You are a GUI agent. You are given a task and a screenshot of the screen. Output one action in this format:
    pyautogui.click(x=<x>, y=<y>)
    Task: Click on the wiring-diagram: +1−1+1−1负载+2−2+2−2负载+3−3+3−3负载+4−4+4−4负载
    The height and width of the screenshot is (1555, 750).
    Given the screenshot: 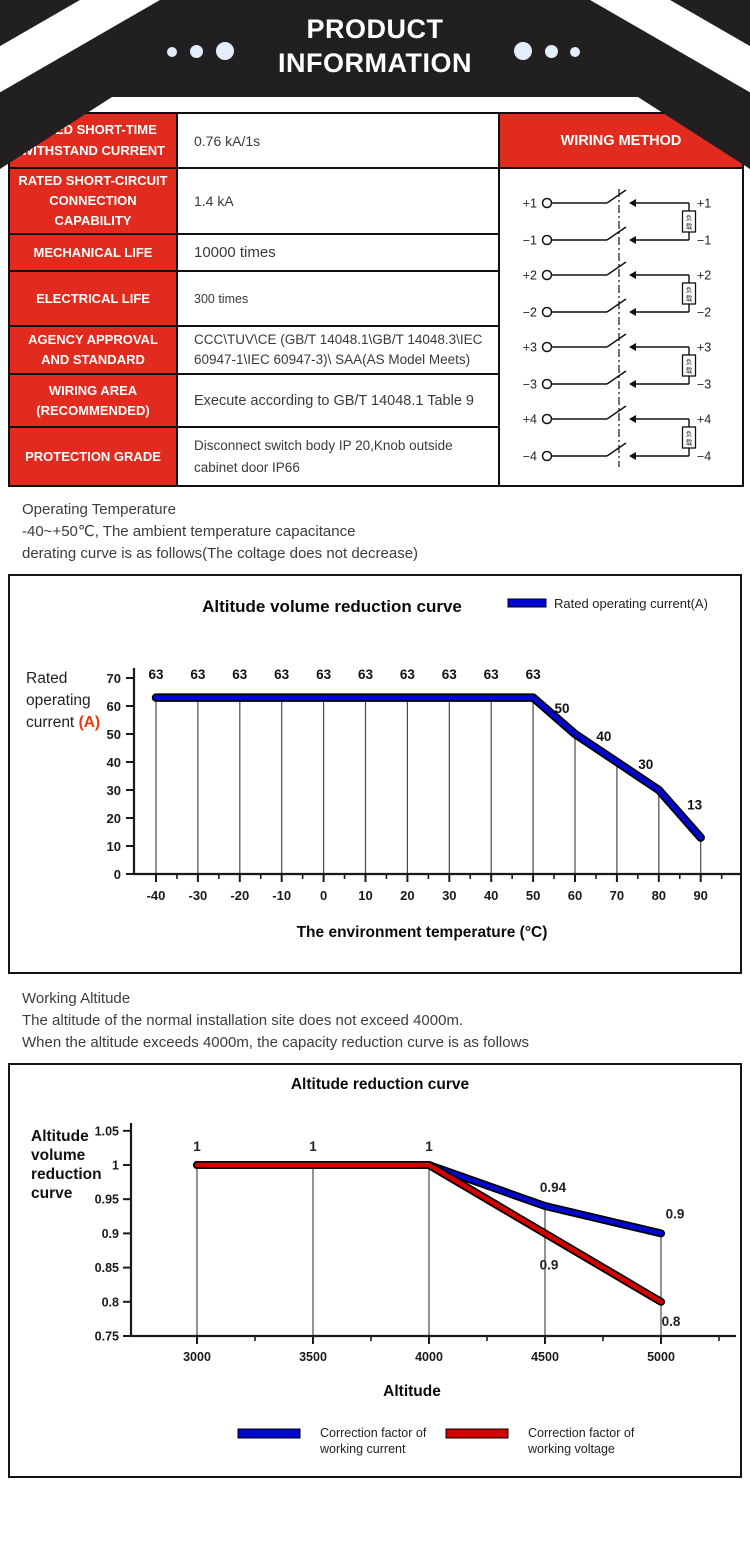 What is the action you would take?
    pyautogui.click(x=617, y=327)
    